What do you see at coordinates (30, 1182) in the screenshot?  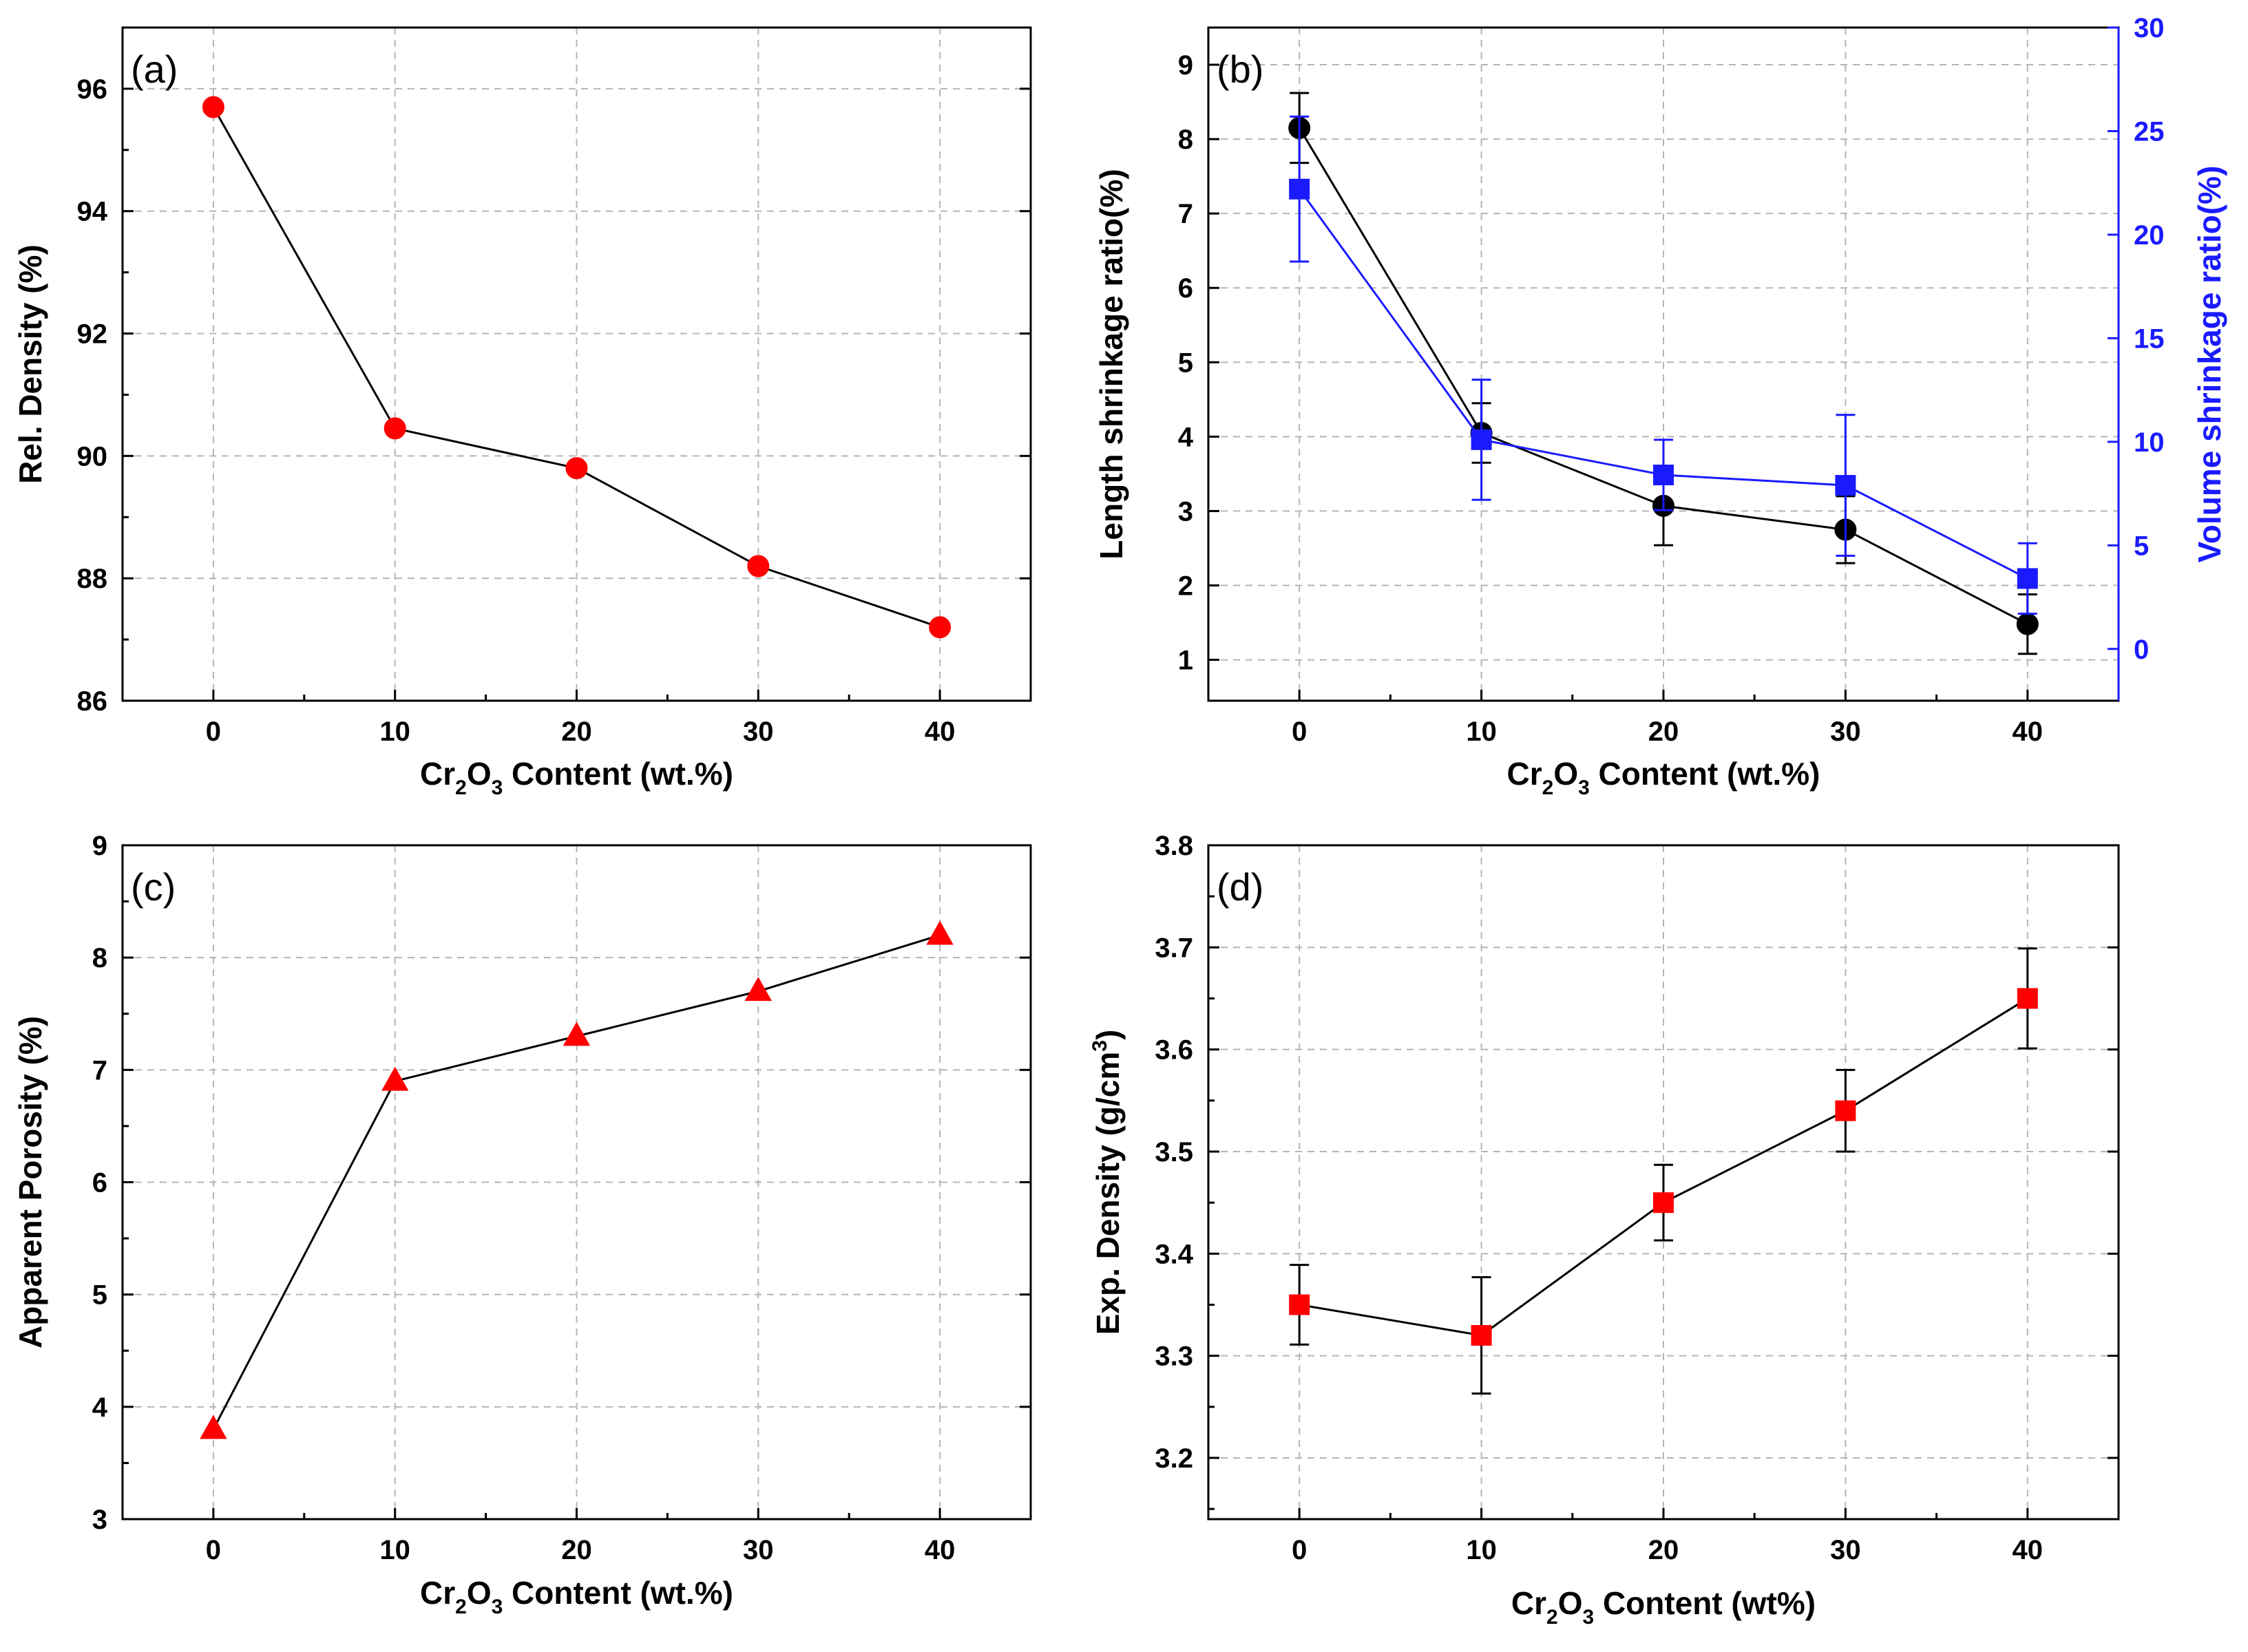 I see `y-axis-label: Apparent Porosity (%)` at bounding box center [30, 1182].